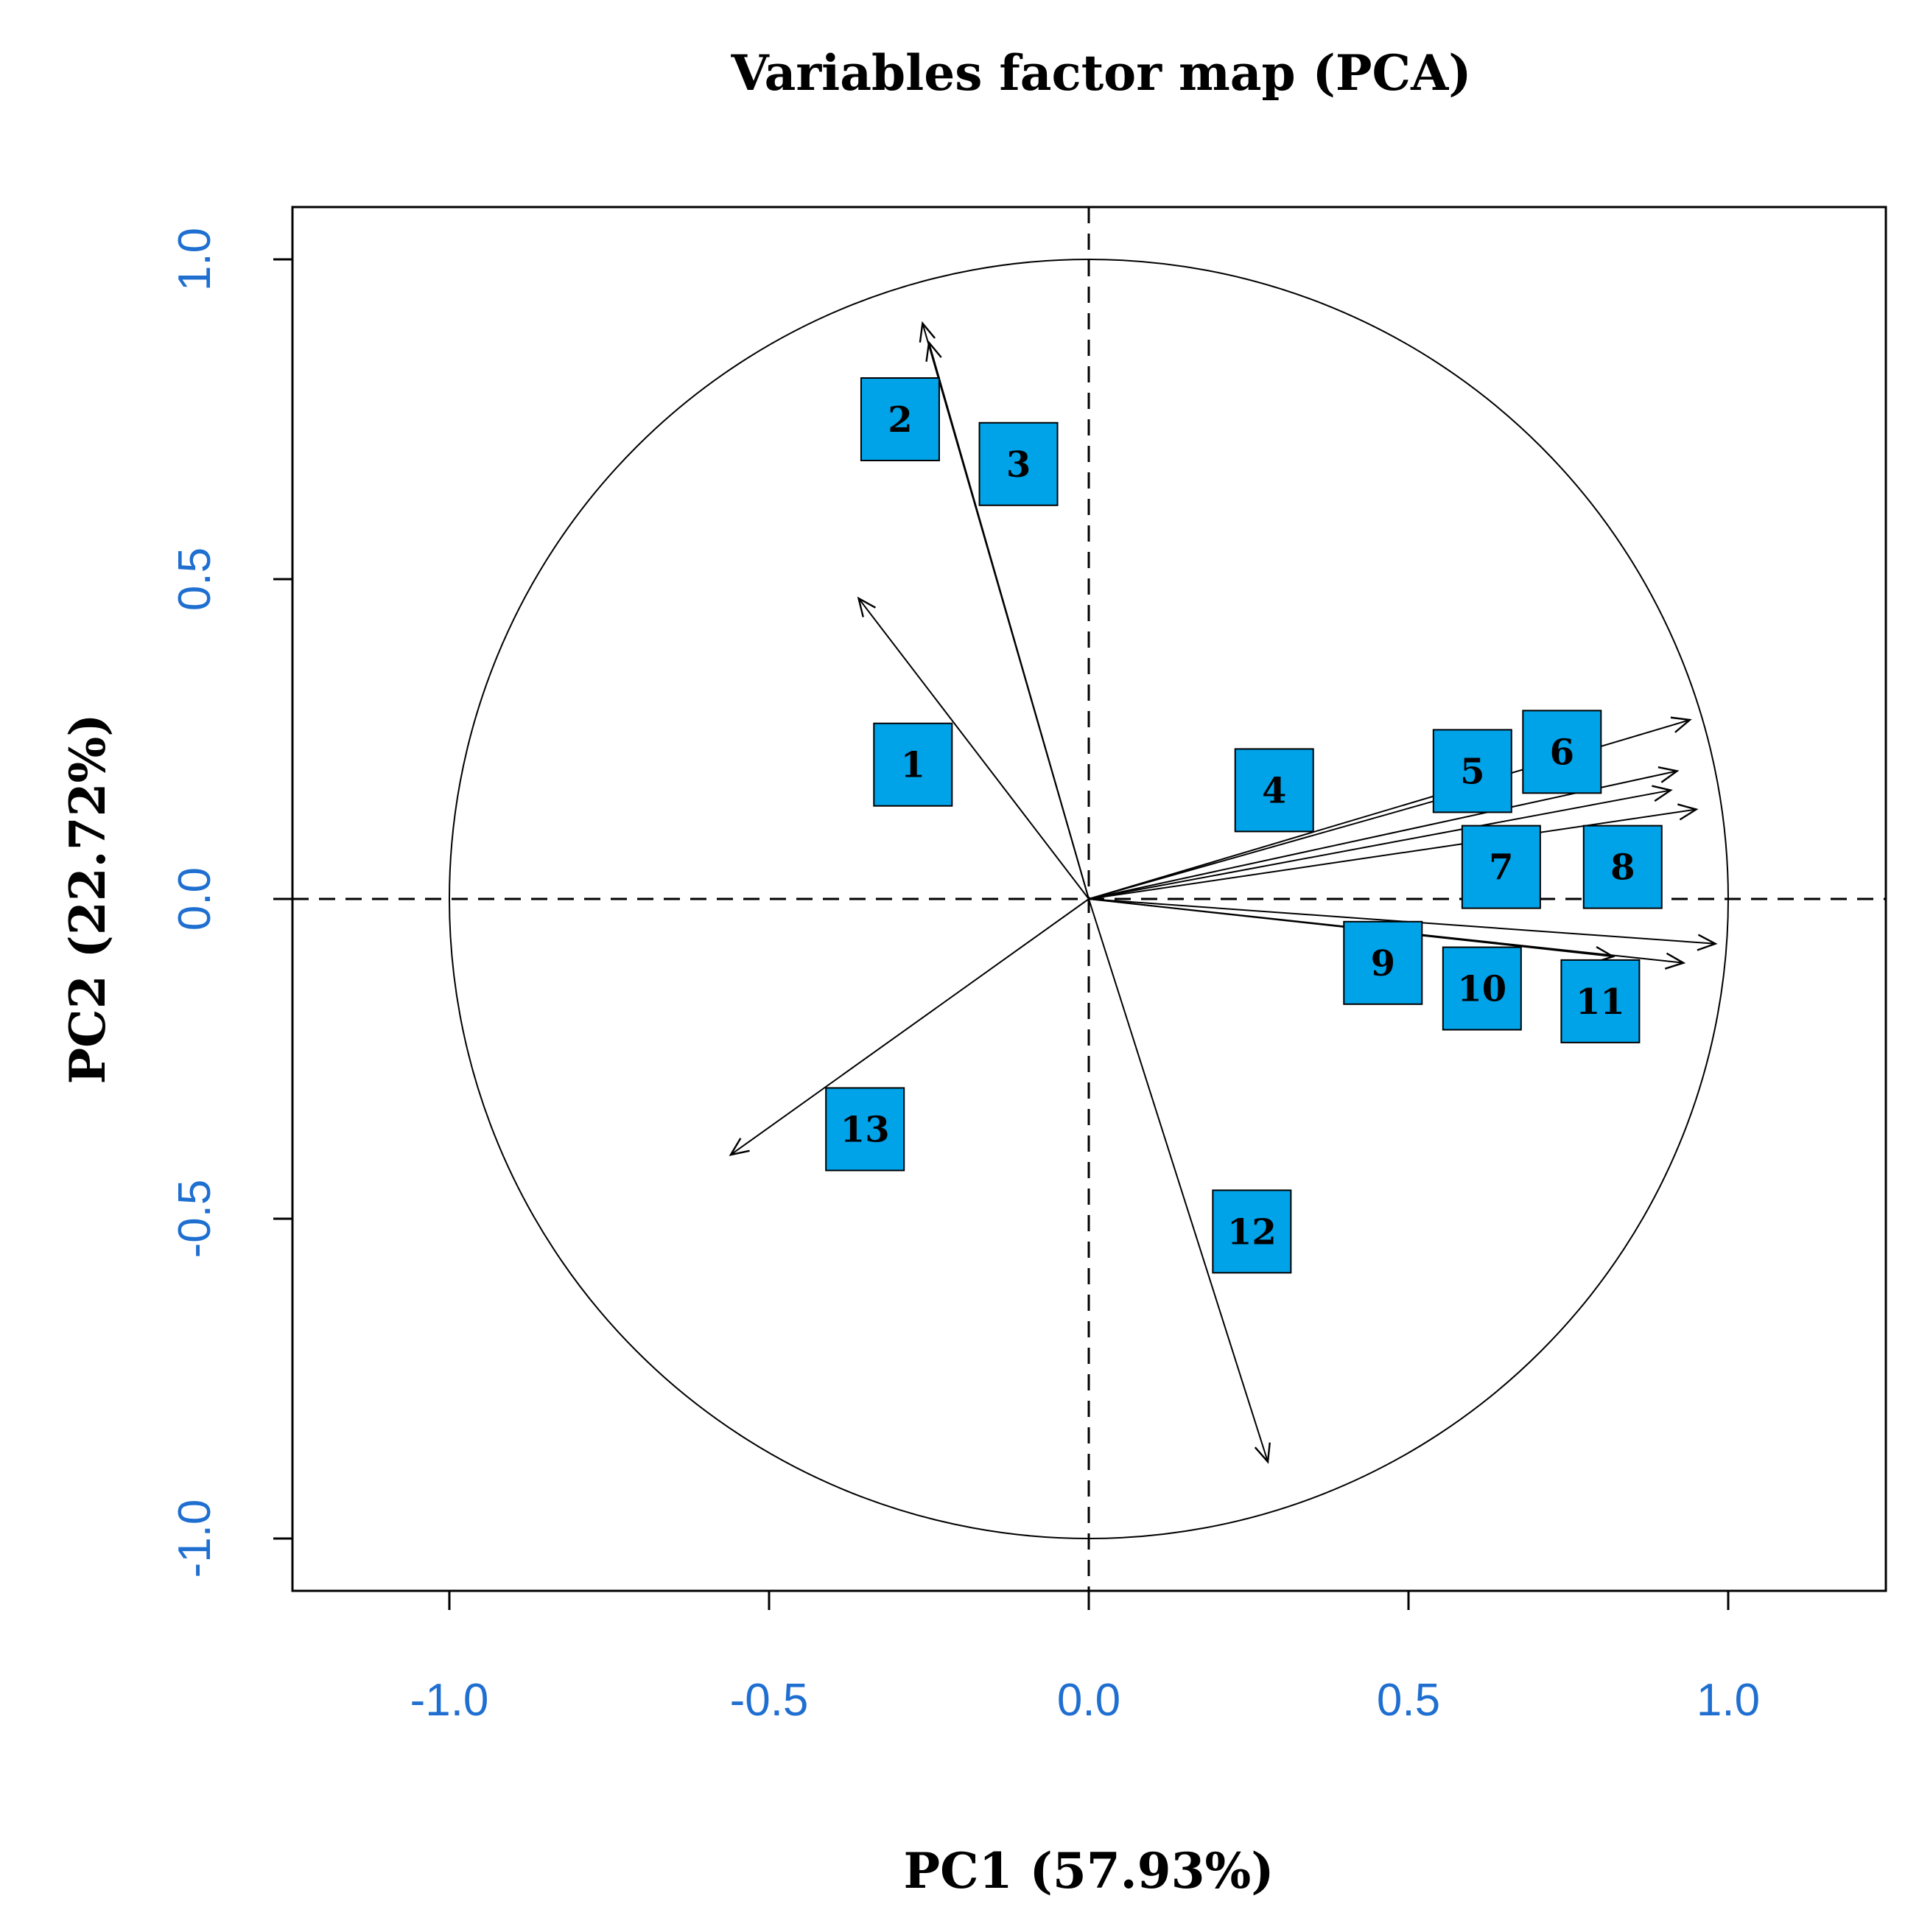 This screenshot has width=1919, height=1932. Describe the element at coordinates (87, 899) in the screenshot. I see `y-axis-label: PC2 (22.72%)` at that location.